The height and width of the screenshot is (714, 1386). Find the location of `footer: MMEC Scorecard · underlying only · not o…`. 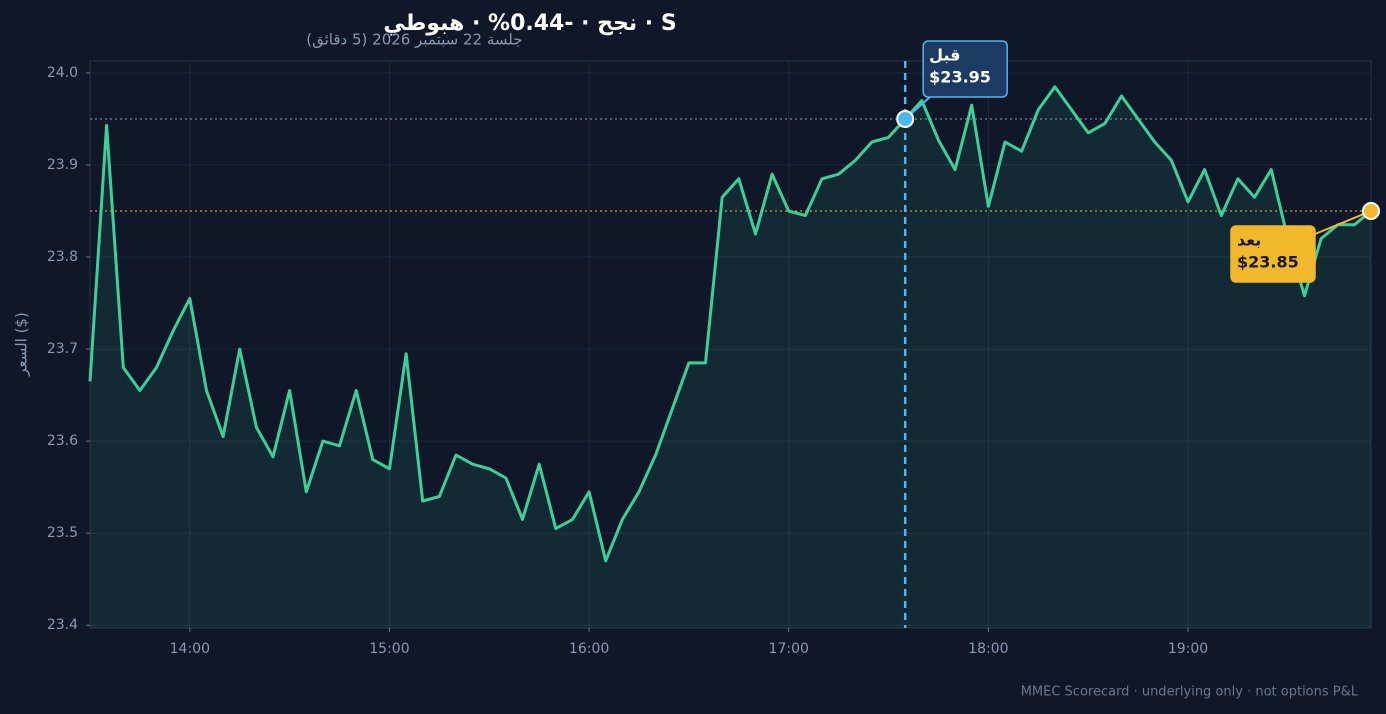

footer: MMEC Scorecard · underlying only · not o… is located at coordinates (1190, 692).